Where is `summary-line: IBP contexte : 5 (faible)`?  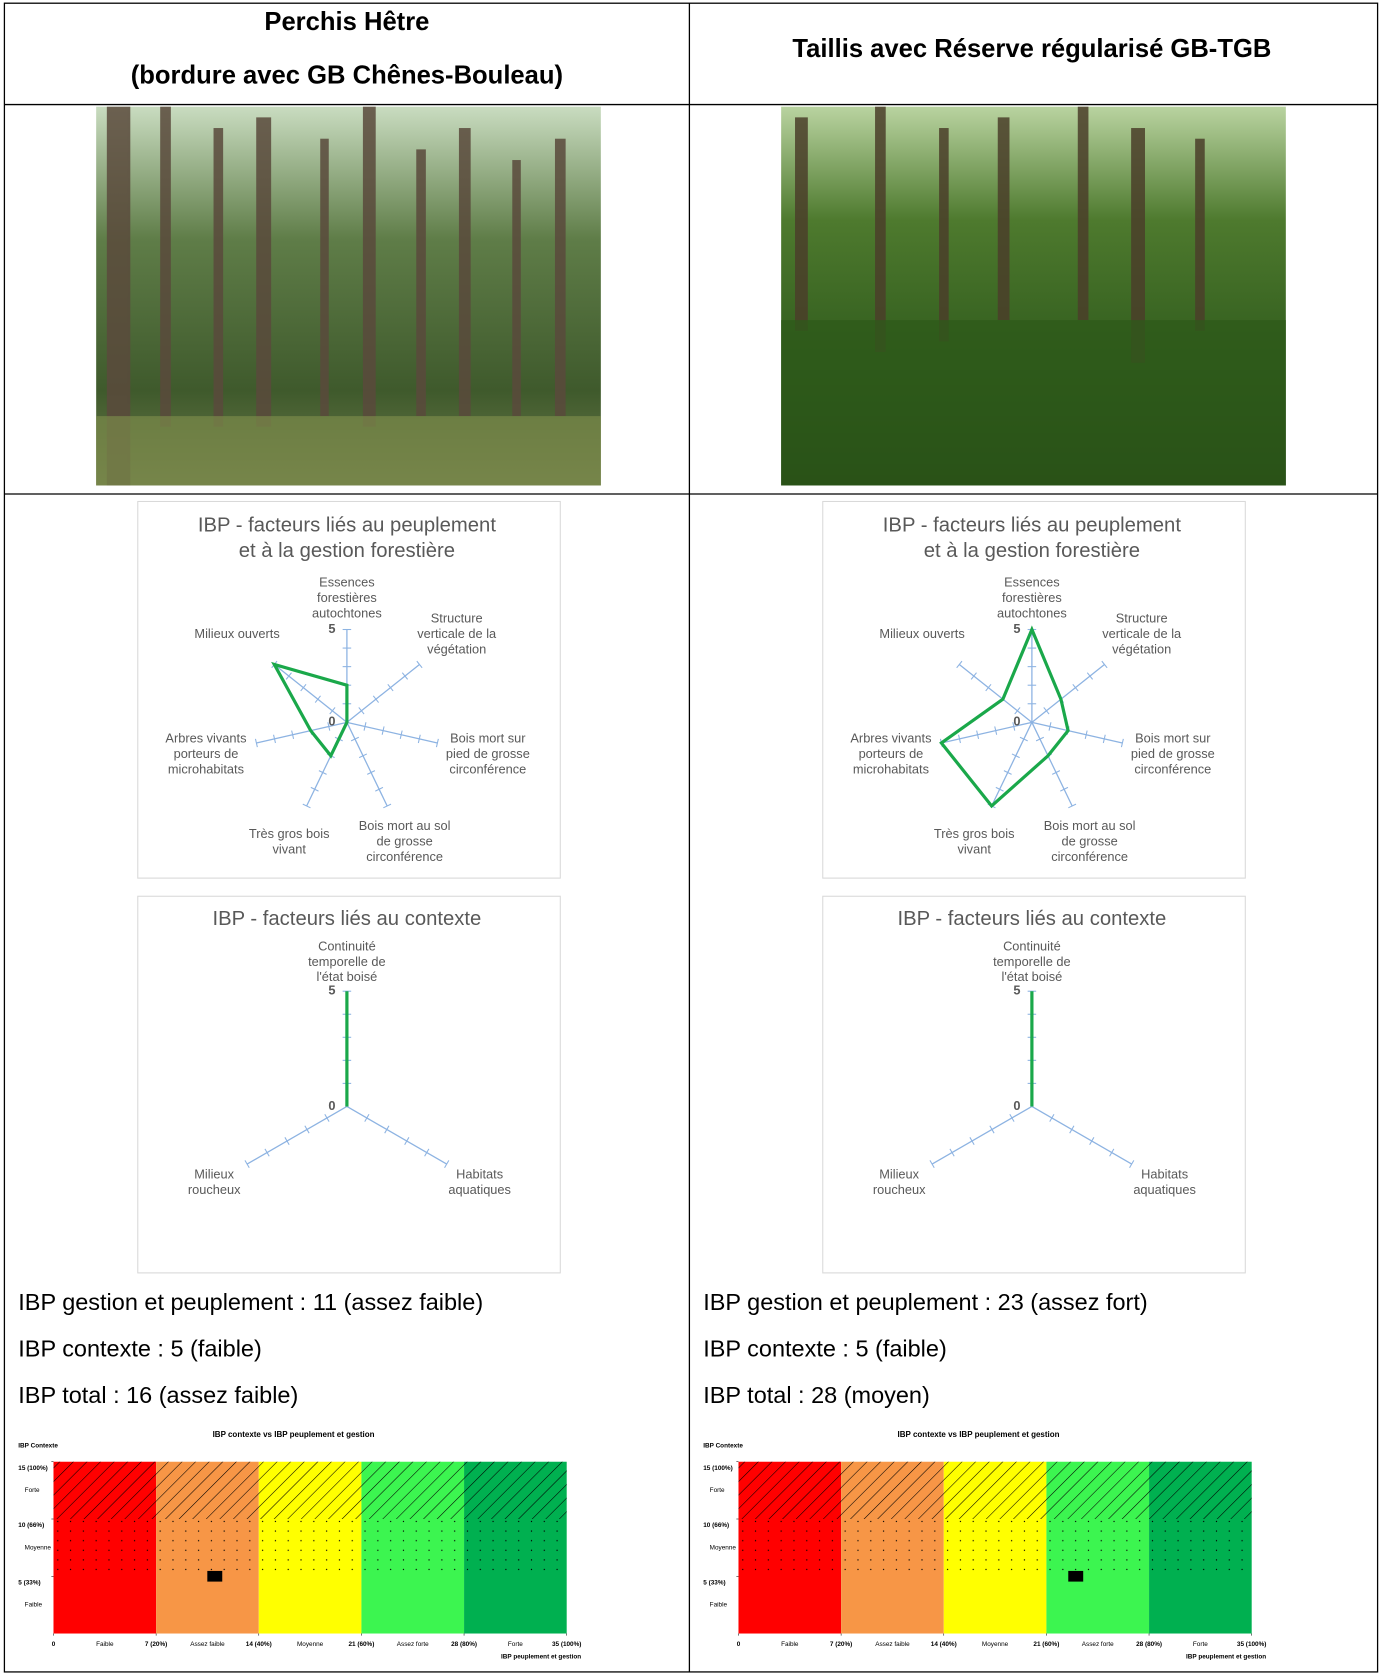
summary-line: IBP contexte : 5 (faible) is located at coordinates (825, 1348).